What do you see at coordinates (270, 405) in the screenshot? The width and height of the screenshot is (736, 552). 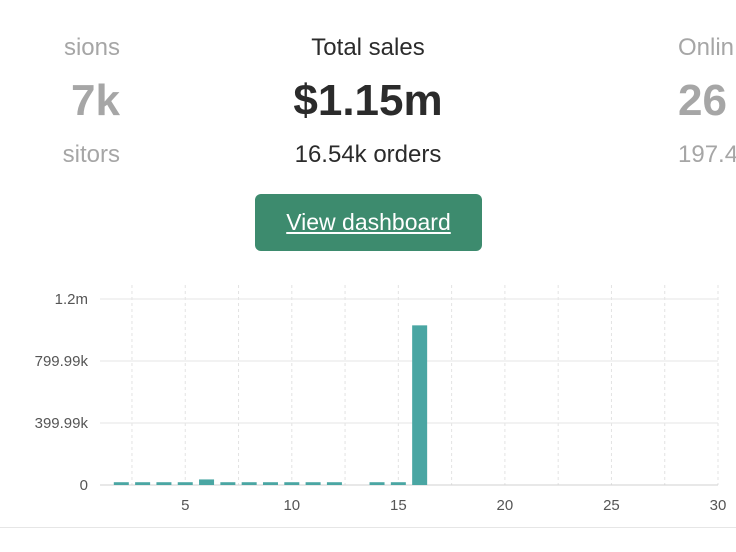 I see `bars` at bounding box center [270, 405].